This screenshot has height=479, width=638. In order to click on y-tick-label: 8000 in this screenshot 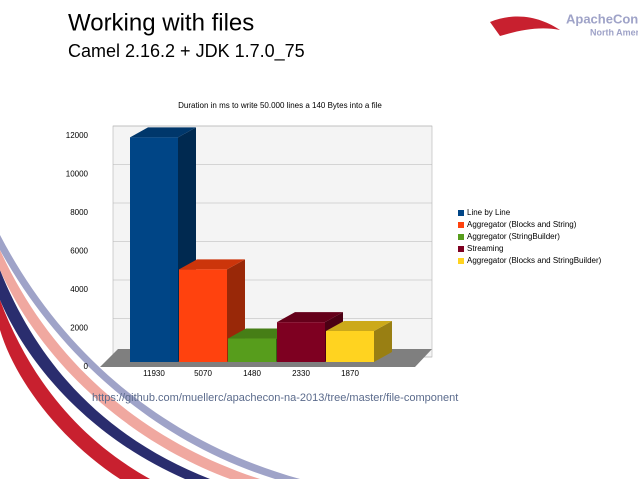, I will do `click(79, 212)`.